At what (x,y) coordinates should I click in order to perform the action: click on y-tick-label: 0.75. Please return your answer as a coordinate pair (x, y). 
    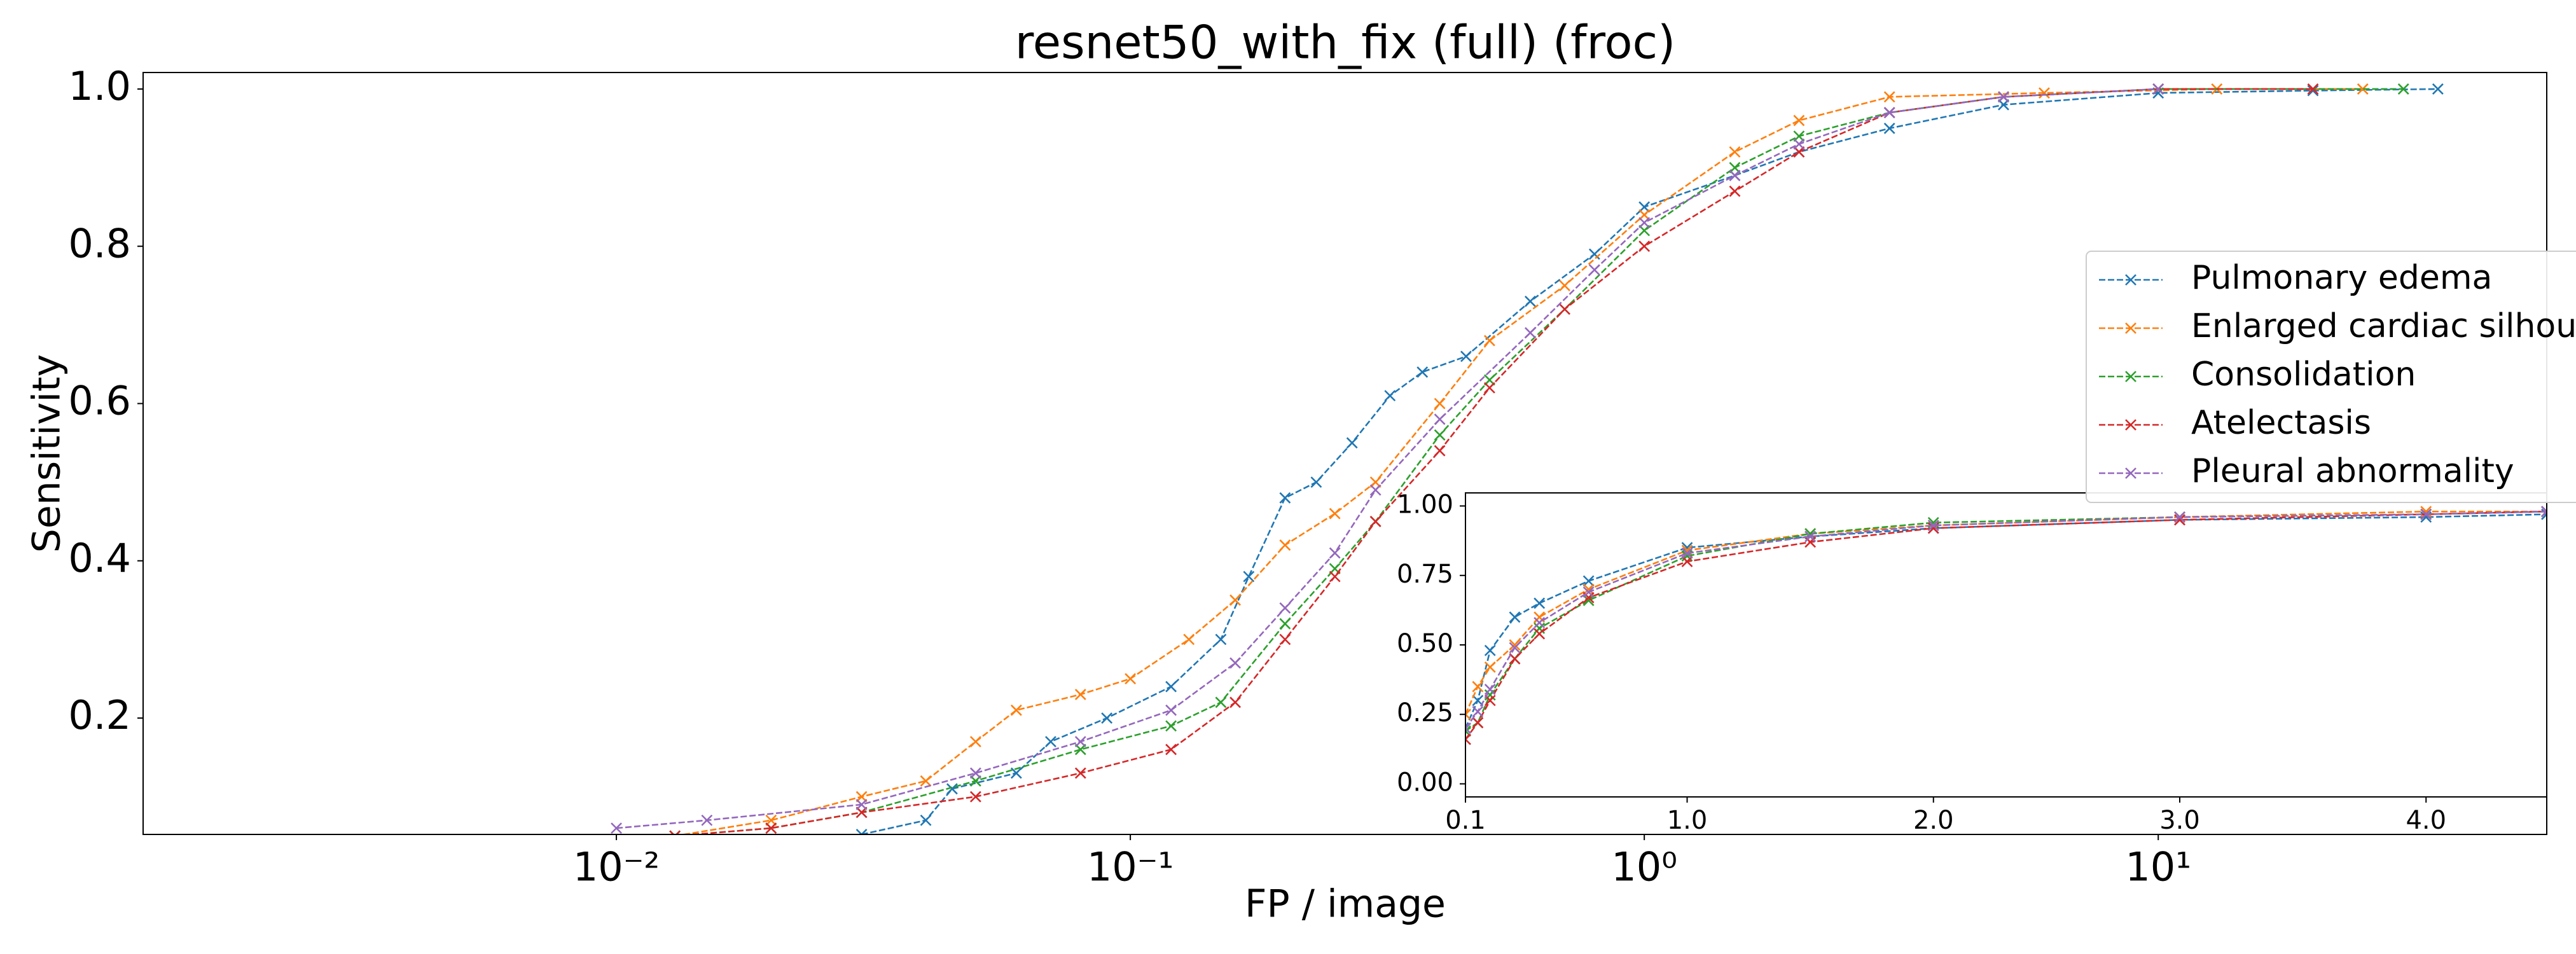
    Looking at the image, I should click on (1425, 575).